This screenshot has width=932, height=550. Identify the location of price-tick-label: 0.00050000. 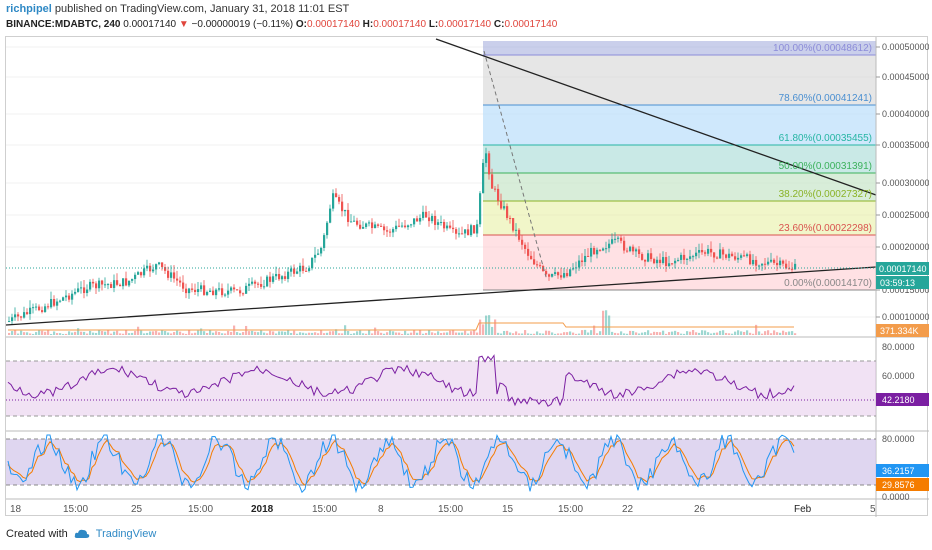
(905, 47).